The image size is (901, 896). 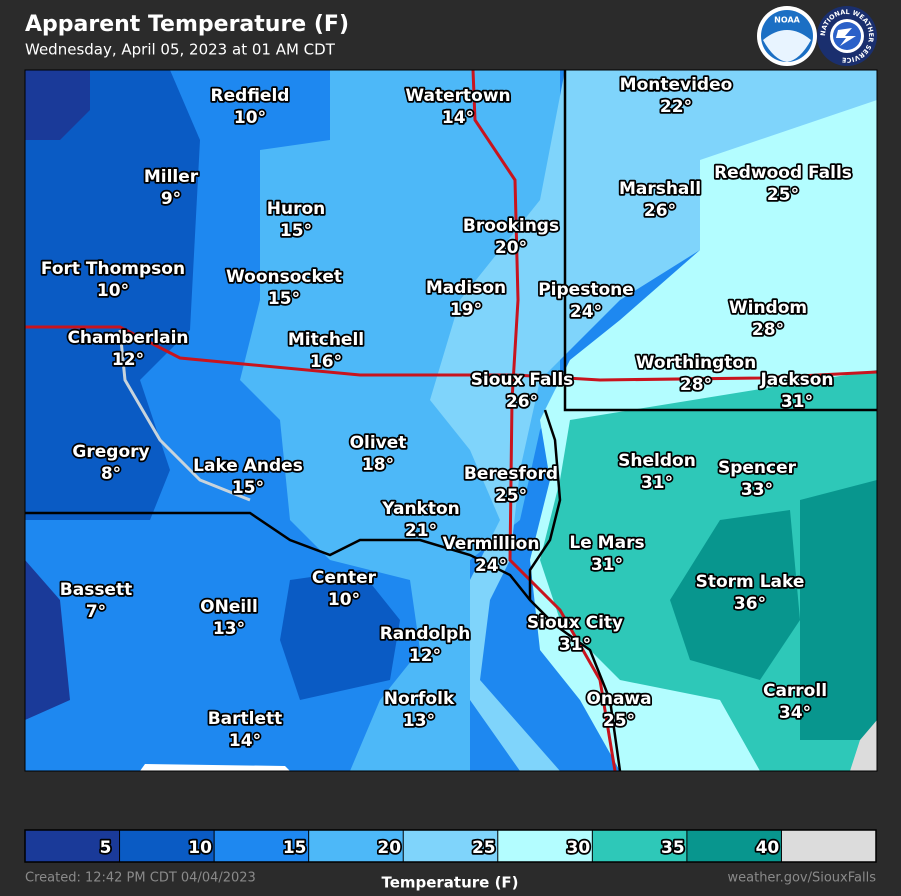 I want to click on city-name: Windom, so click(x=768, y=308).